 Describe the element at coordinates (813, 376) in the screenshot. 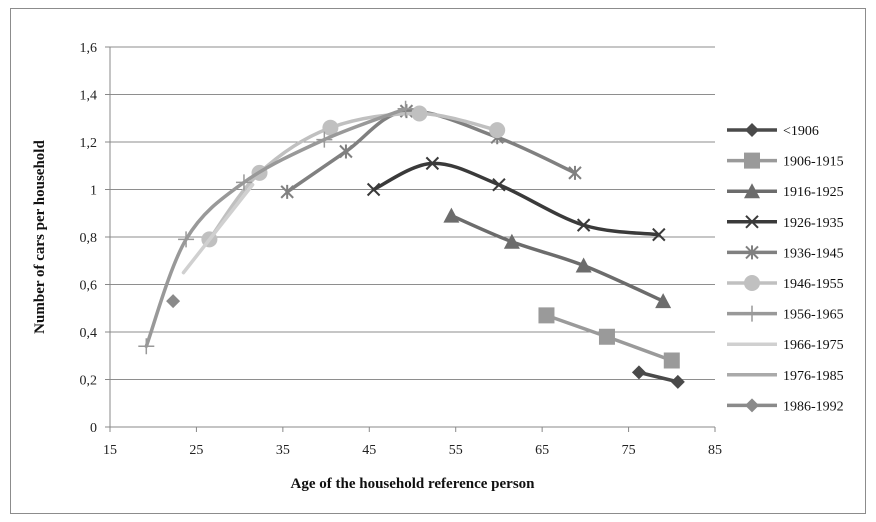

I see `legend-label: 1976-1985` at that location.